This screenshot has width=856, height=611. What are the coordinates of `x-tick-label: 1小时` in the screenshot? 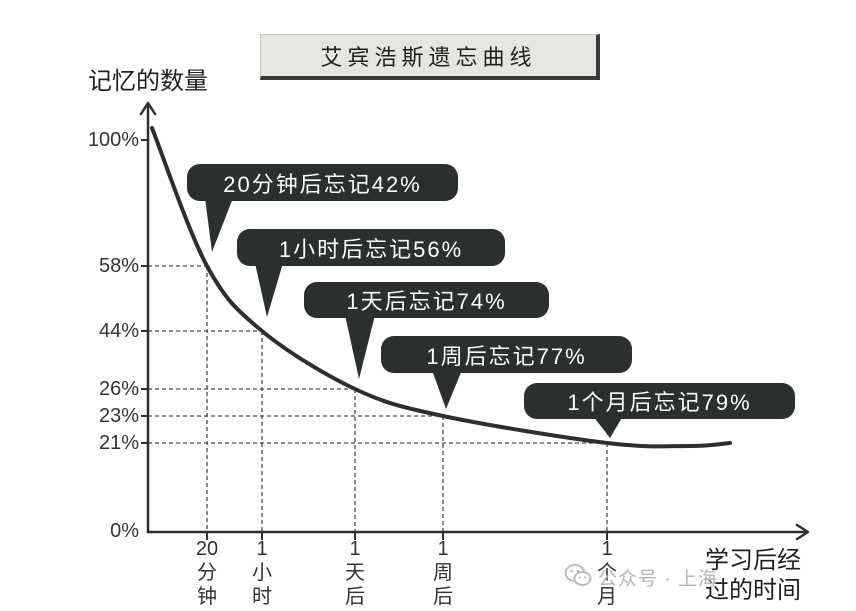 It's located at (262, 573).